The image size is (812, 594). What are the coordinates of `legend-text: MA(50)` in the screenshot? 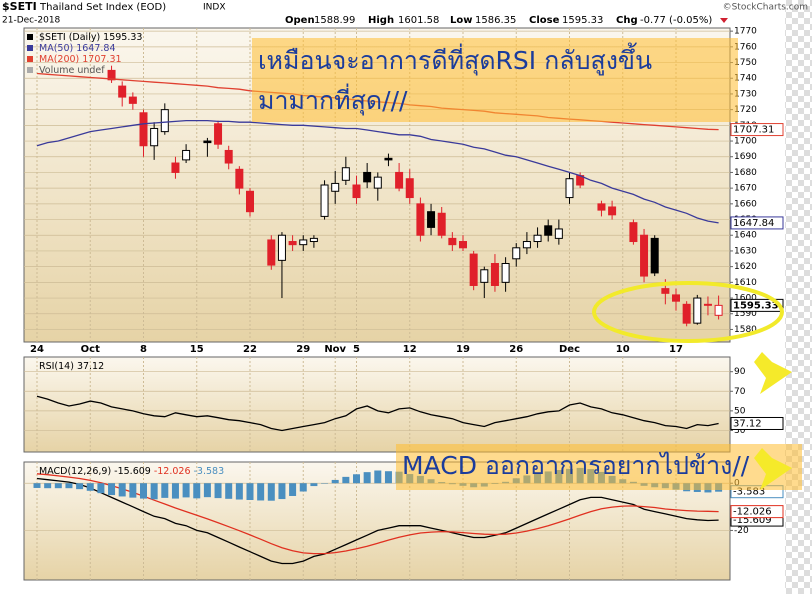 It's located at (56, 48).